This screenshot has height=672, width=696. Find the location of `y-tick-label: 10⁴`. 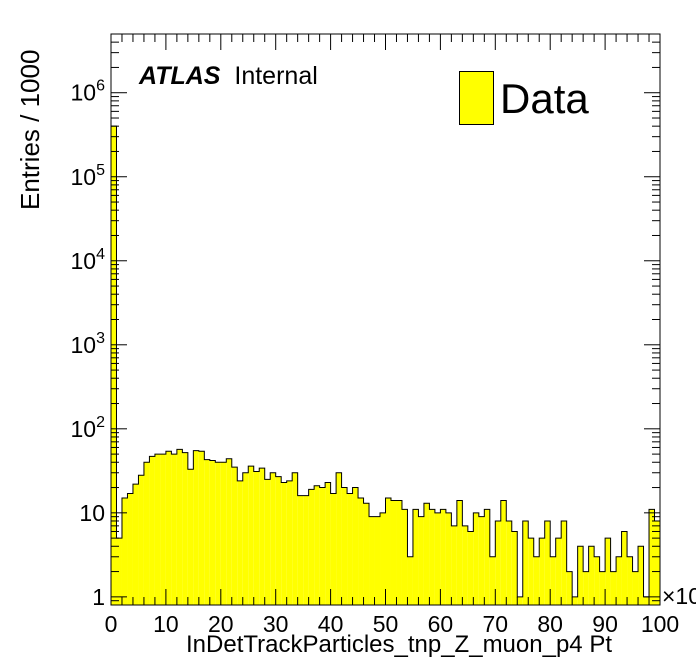

y-tick-label: 10⁴ is located at coordinates (88, 260).